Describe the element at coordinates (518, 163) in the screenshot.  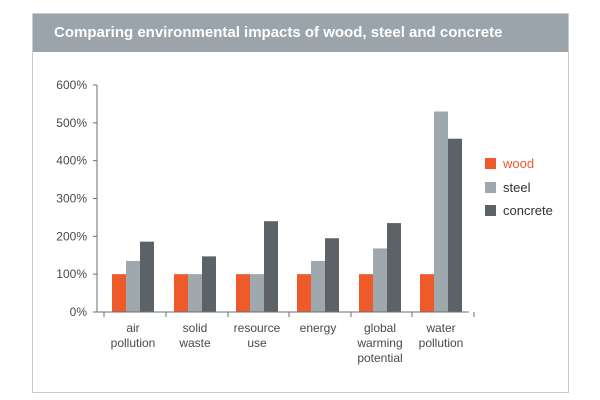
I see `legend-label-wood: wood` at that location.